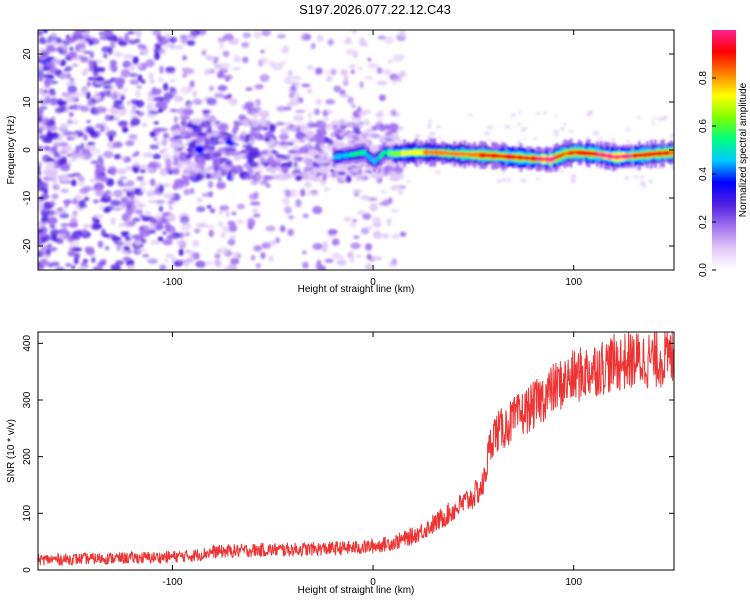  What do you see at coordinates (27, 570) in the screenshot?
I see `y-tick-label: 0` at bounding box center [27, 570].